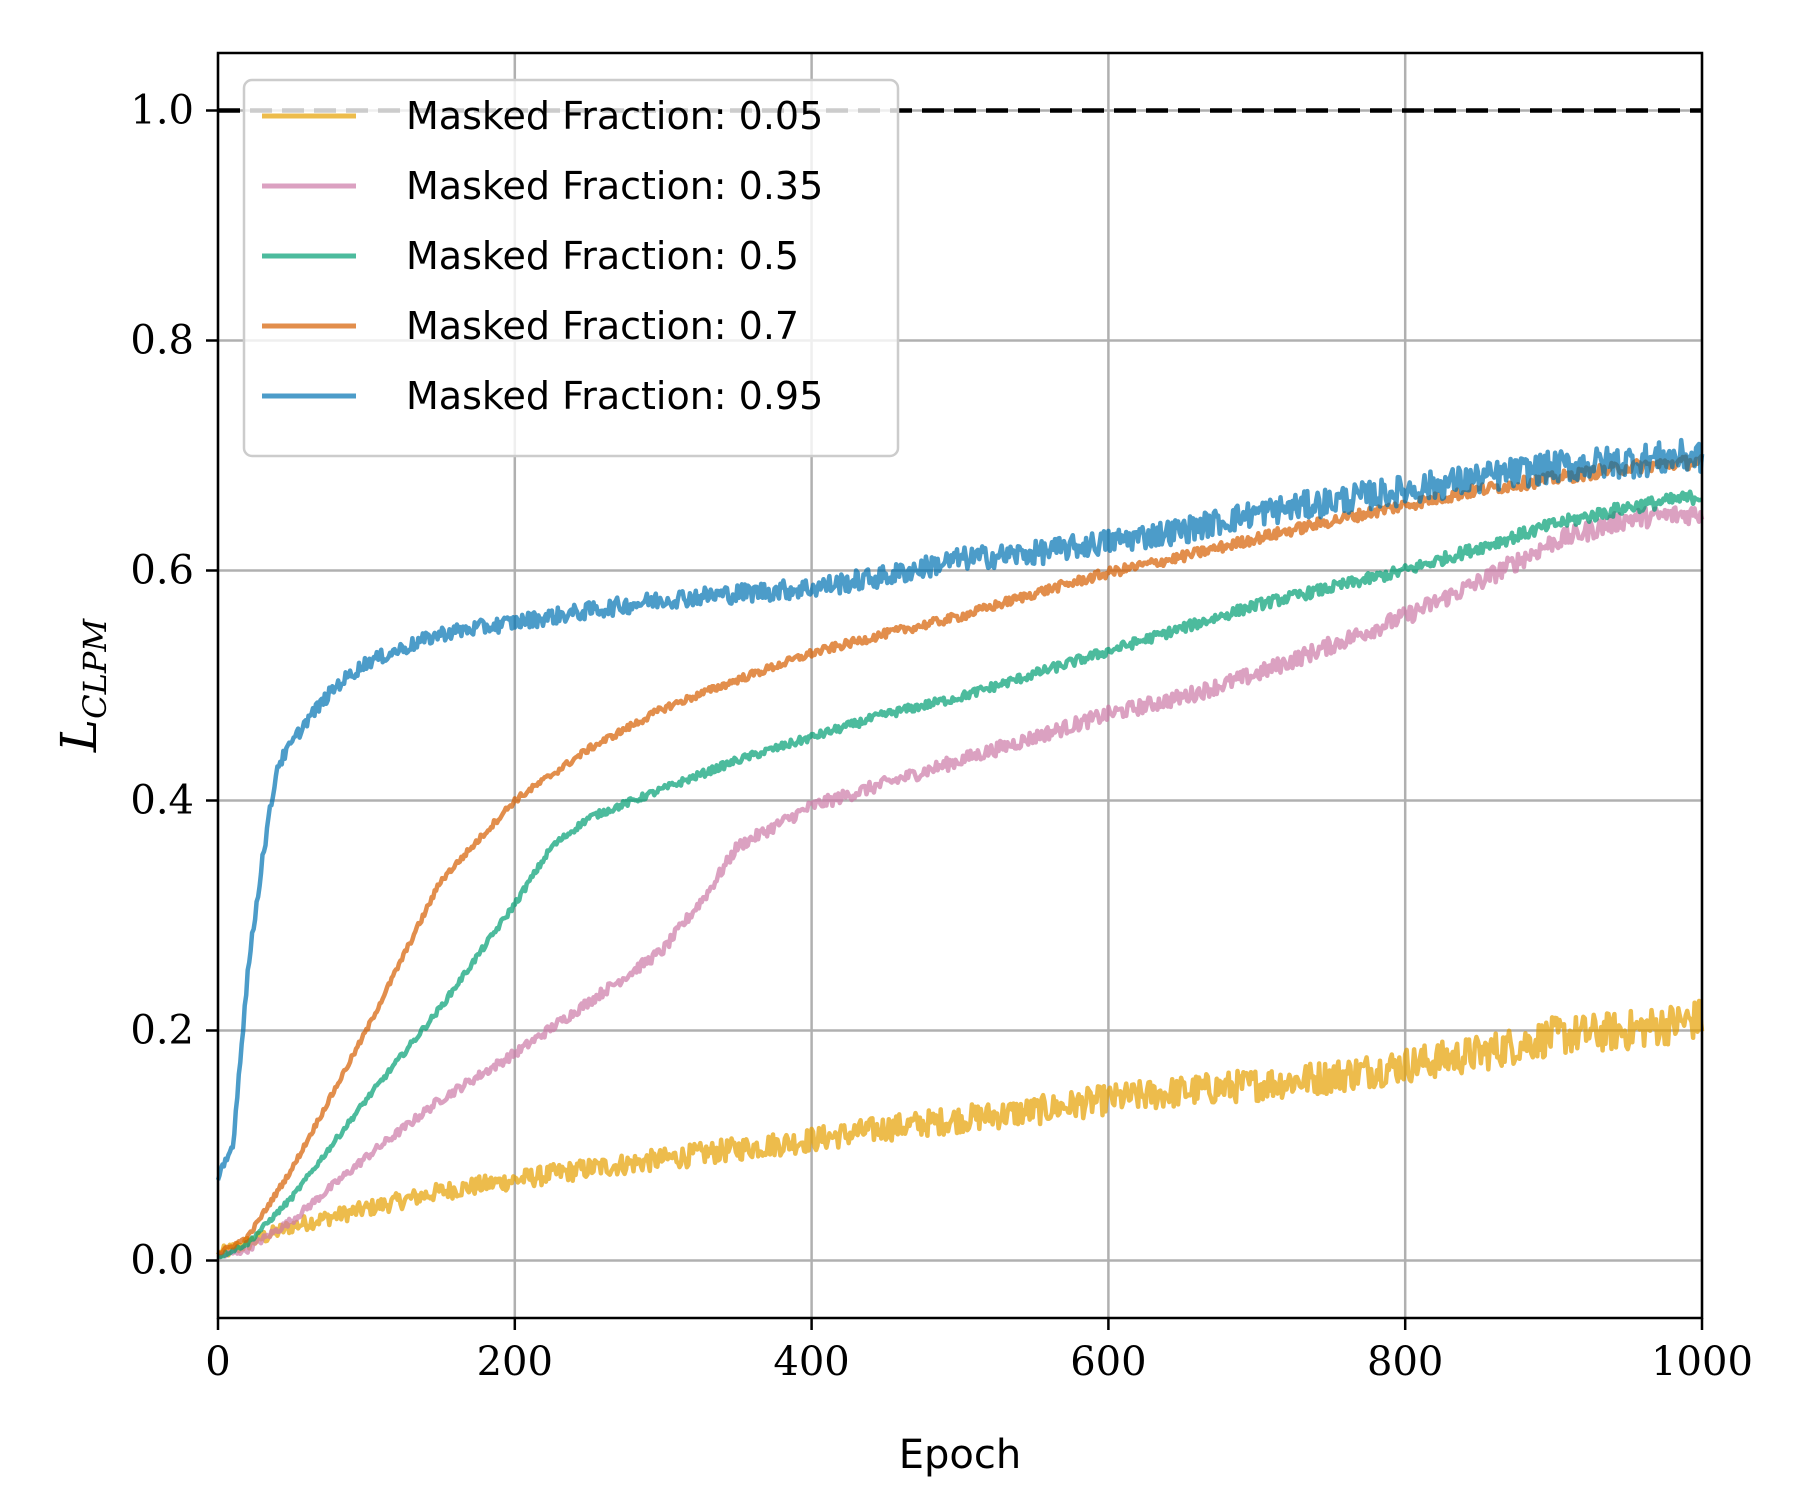 The width and height of the screenshot is (1799, 1511). What do you see at coordinates (1702, 1362) in the screenshot?
I see `x-tick-label: 1000` at bounding box center [1702, 1362].